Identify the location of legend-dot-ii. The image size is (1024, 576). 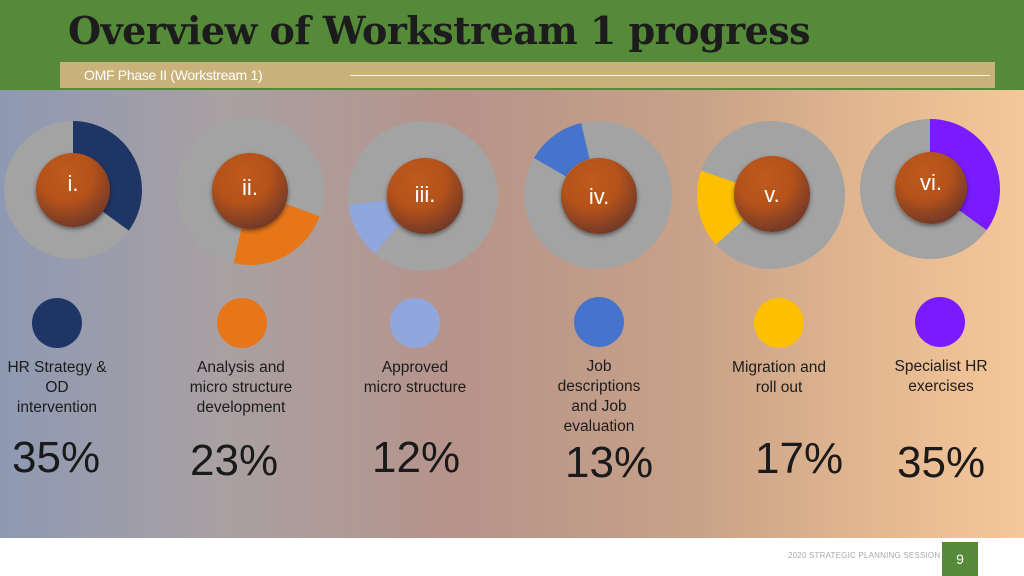
(242, 323).